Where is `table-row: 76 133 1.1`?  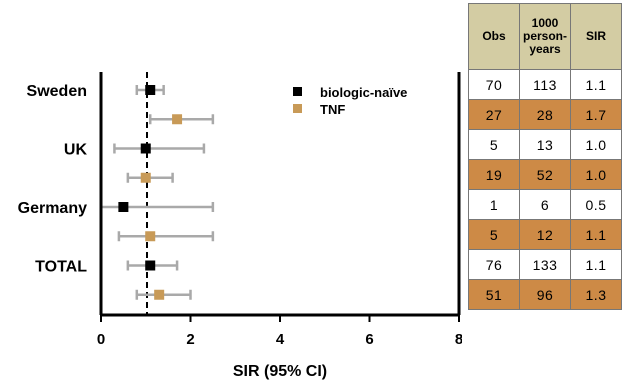 table-row: 76 133 1.1 is located at coordinates (545, 264).